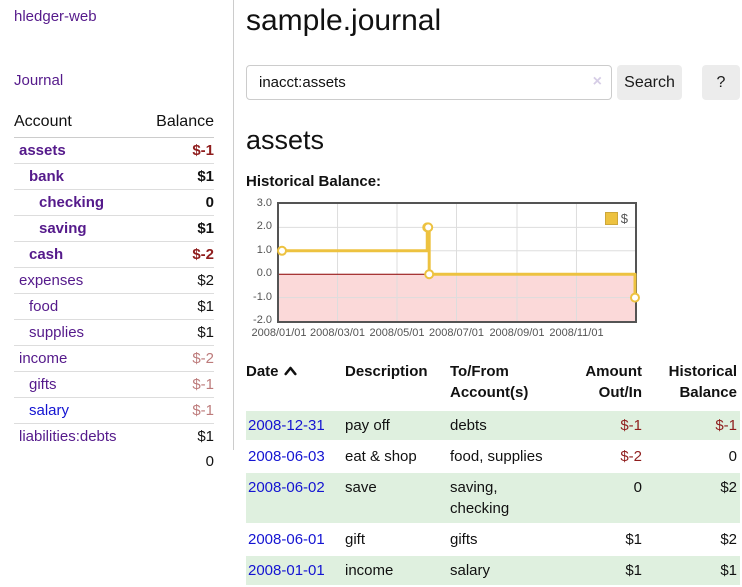 The width and height of the screenshot is (742, 587). What do you see at coordinates (78, 151) in the screenshot?
I see `account-name-cell: assets` at bounding box center [78, 151].